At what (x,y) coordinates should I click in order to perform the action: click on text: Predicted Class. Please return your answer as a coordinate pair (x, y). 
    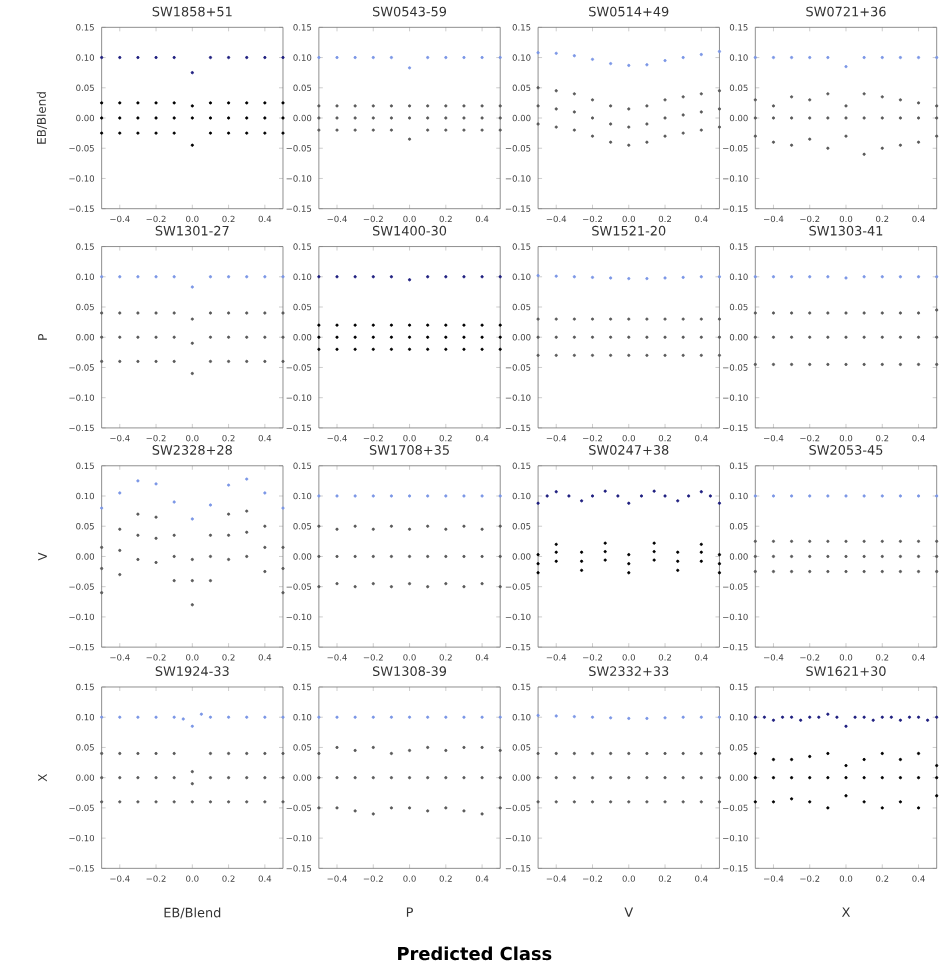
    Looking at the image, I should click on (474, 953).